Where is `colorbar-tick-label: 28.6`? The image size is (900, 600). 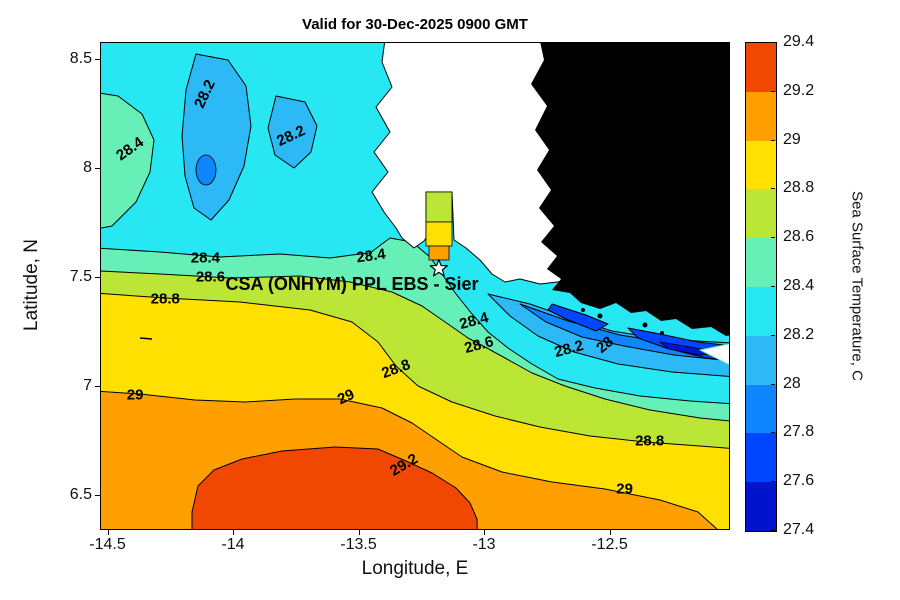
colorbar-tick-label: 28.6 is located at coordinates (799, 237).